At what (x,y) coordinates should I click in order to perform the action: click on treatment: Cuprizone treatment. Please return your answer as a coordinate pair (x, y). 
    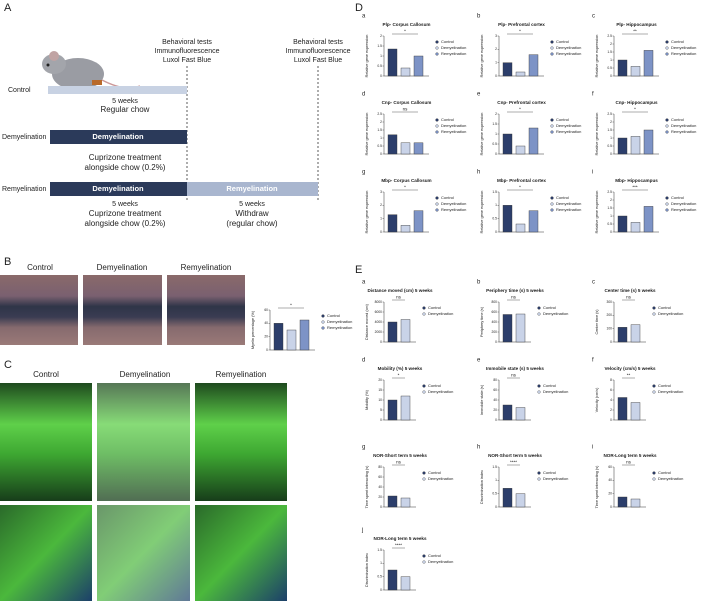
    Looking at the image, I should click on (125, 213).